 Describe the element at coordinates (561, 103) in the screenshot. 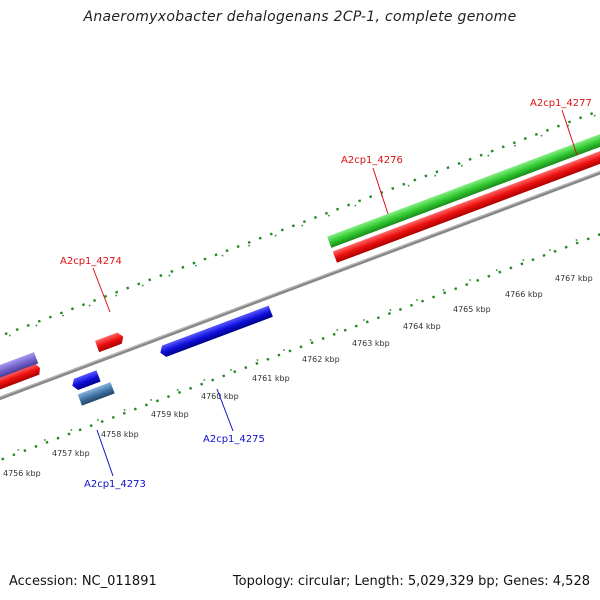

I see `gene-label-A2cp1_4277: A2cp1_4277` at that location.